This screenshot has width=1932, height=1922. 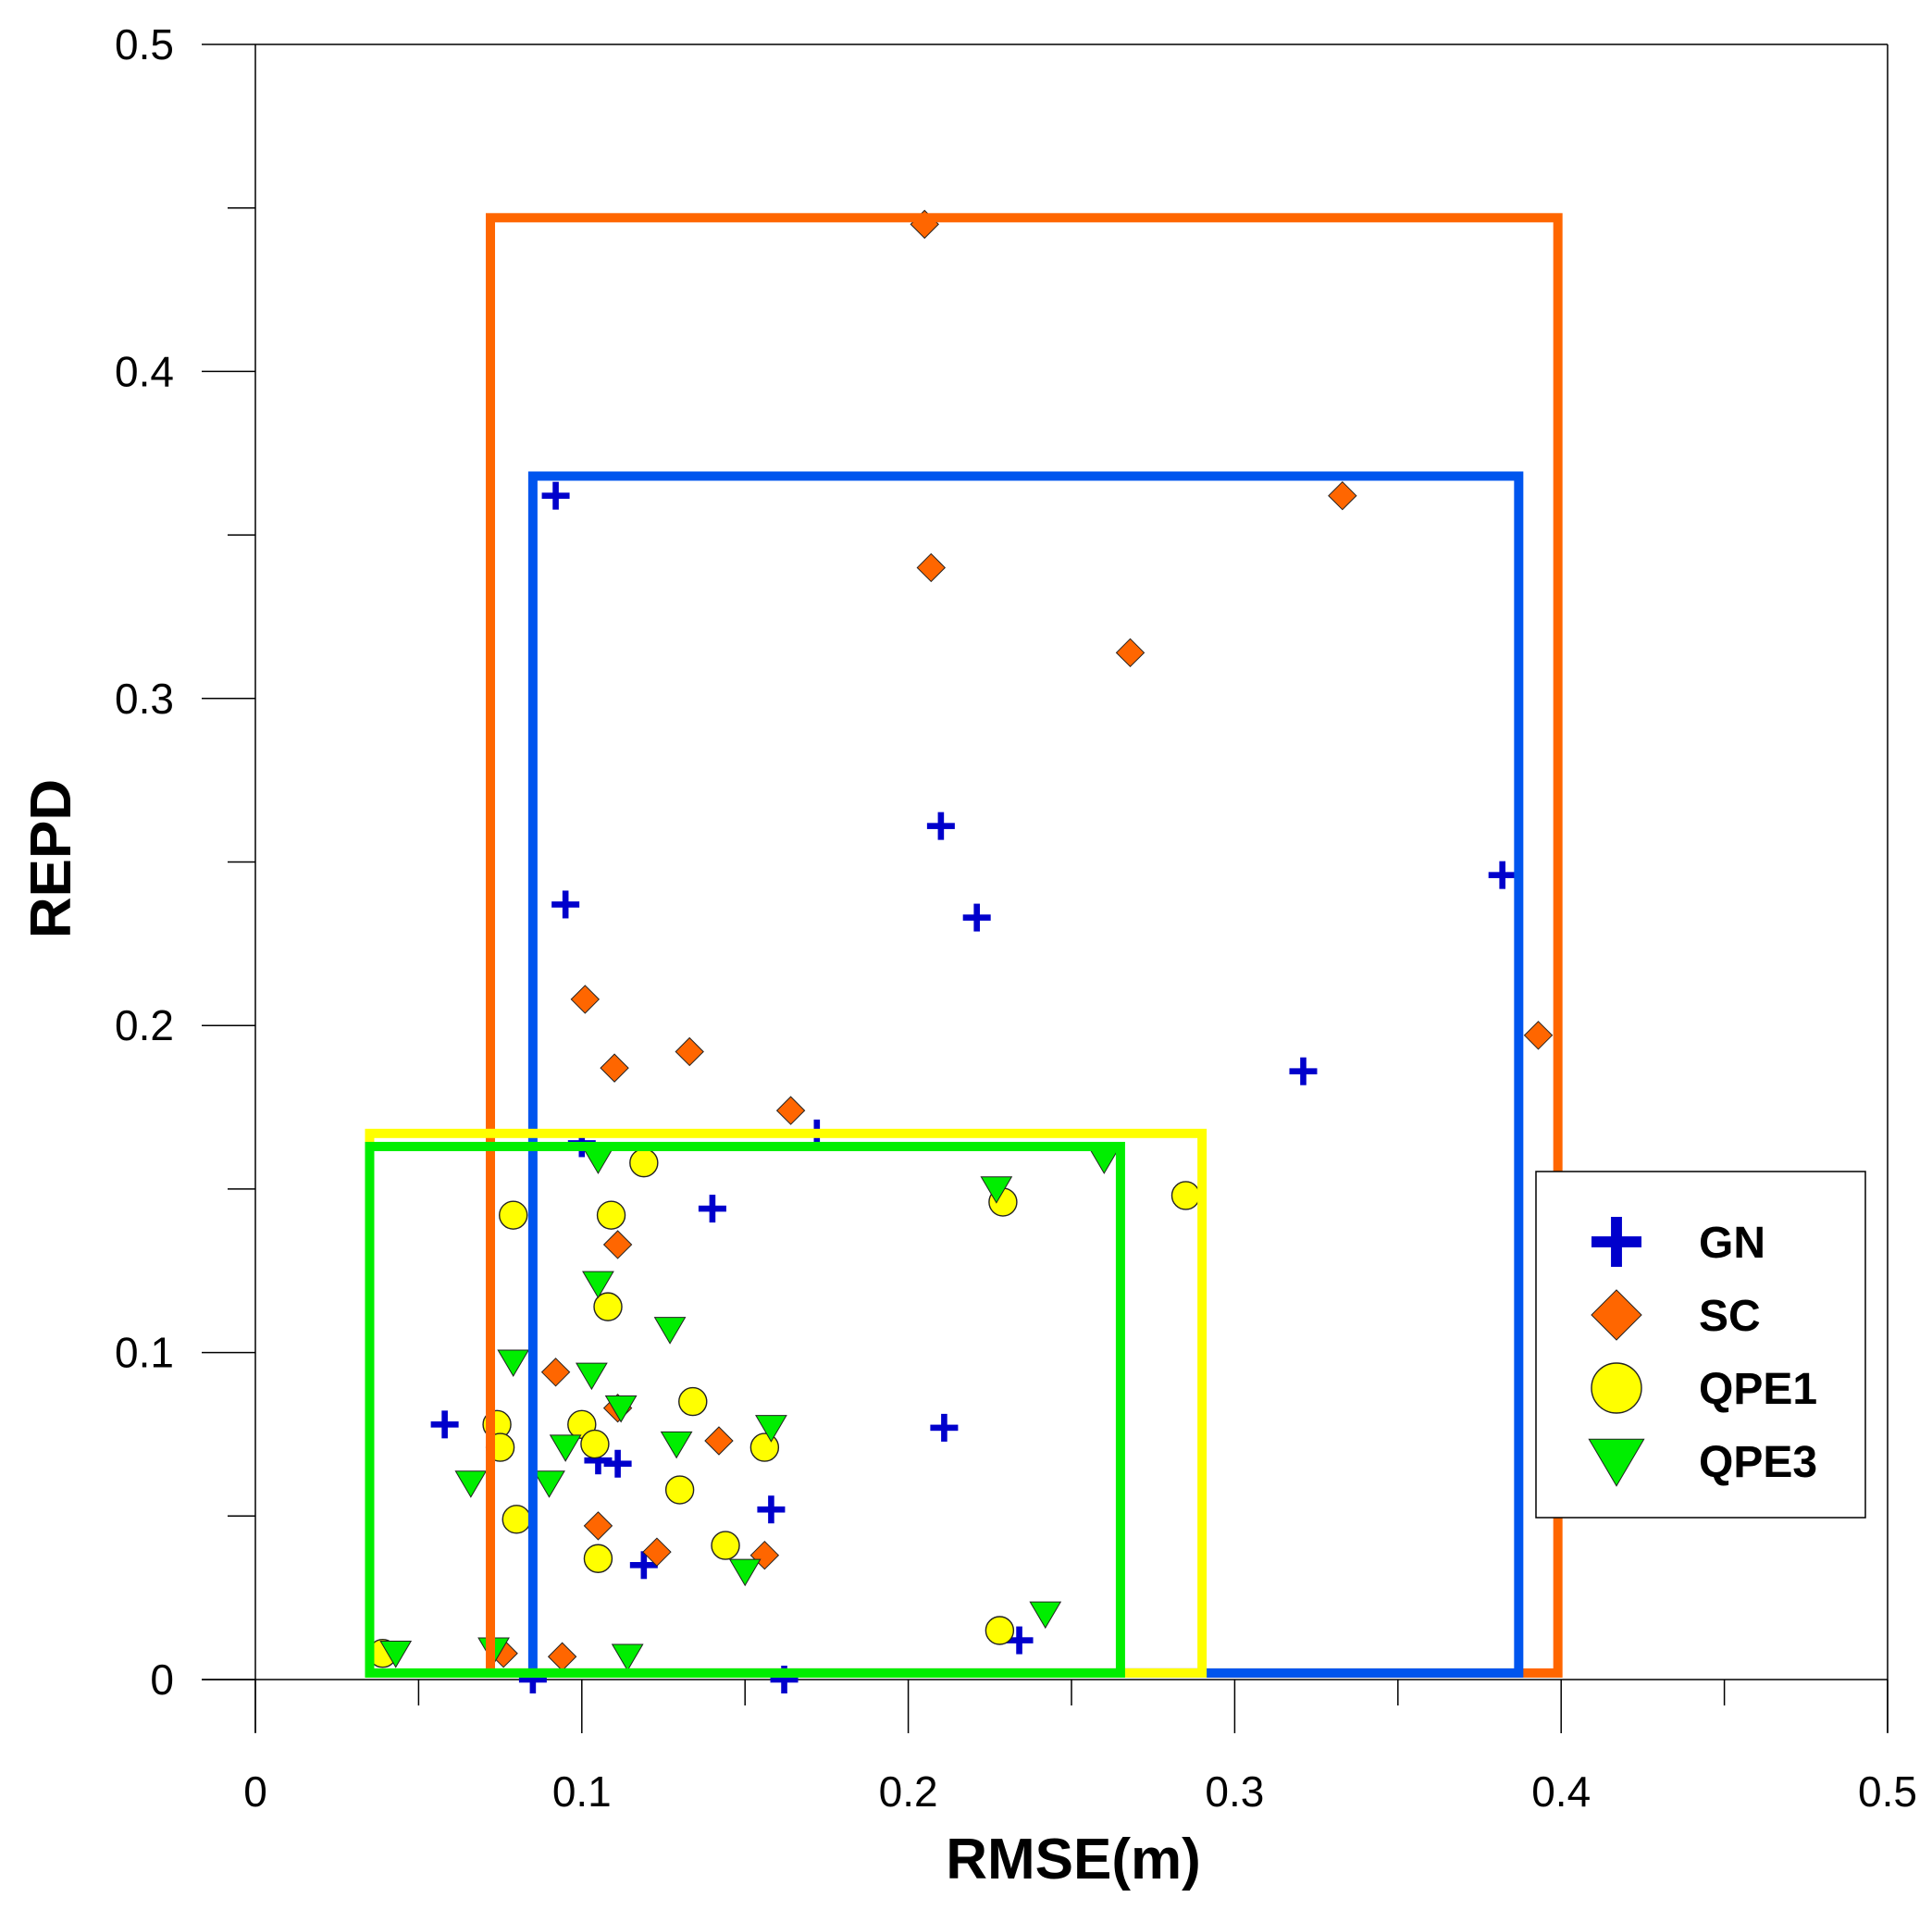 I want to click on legend-marker-qpe1, so click(x=1617, y=1388).